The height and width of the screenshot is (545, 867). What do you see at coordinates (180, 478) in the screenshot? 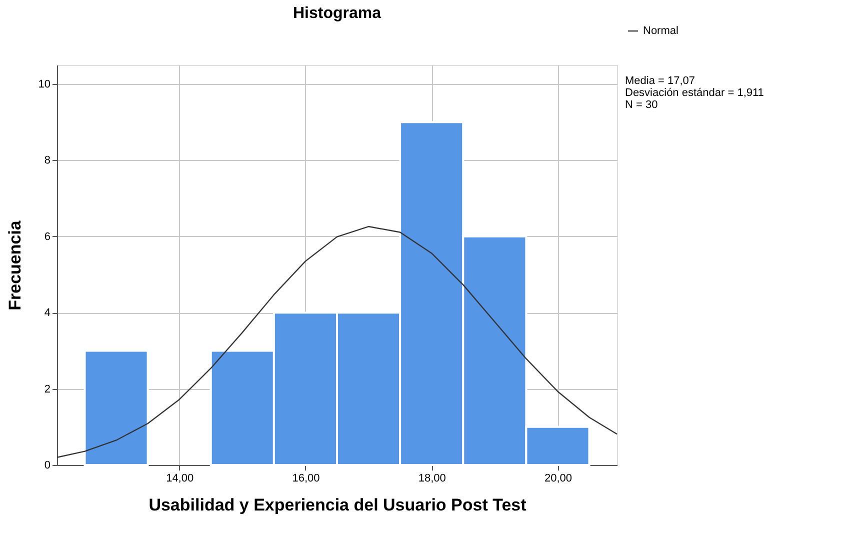
I see `x-tick-label: 14,00` at bounding box center [180, 478].